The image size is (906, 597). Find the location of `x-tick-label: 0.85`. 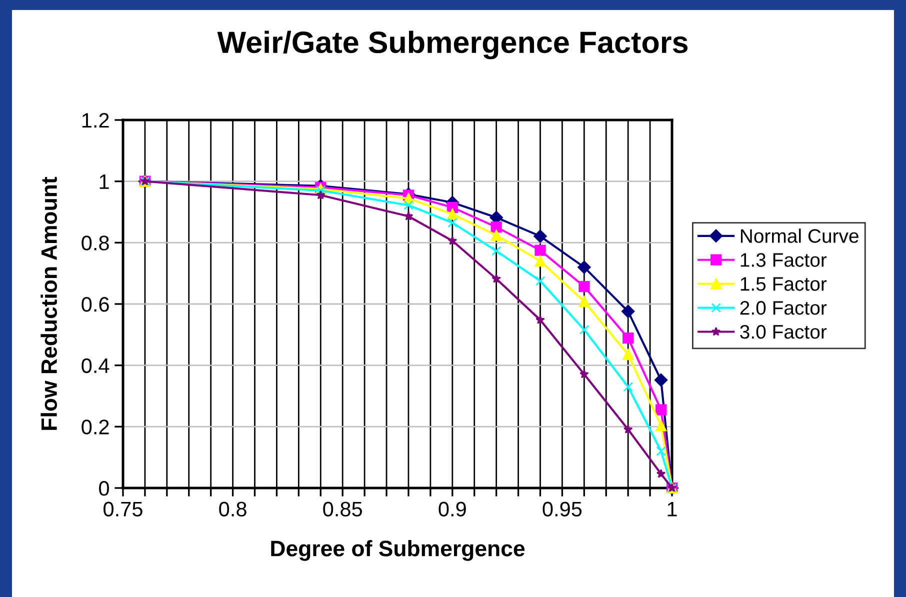

x-tick-label: 0.85 is located at coordinates (342, 509).